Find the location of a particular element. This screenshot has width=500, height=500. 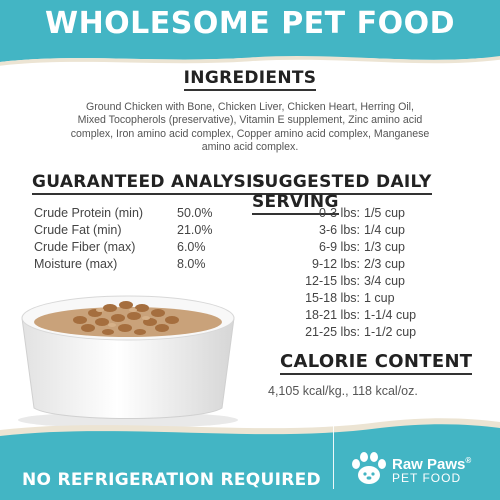

header-wave is located at coordinates (250, 58).